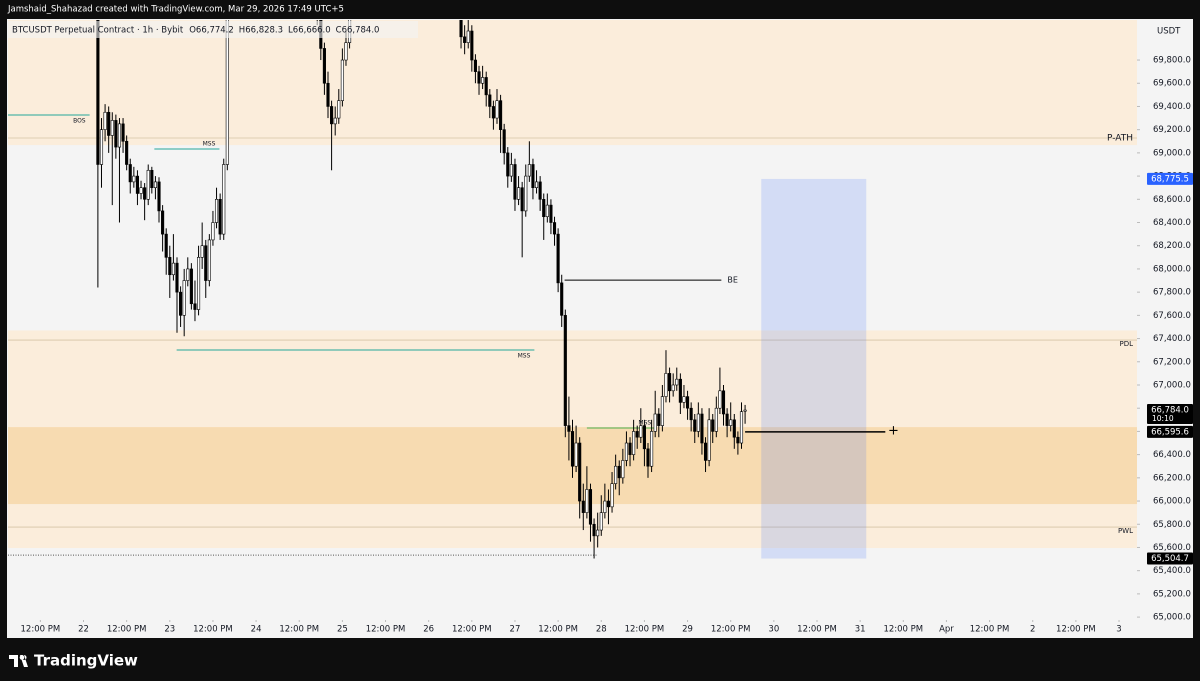  What do you see at coordinates (1172, 246) in the screenshot?
I see `y-tick-label: 68,200.0` at bounding box center [1172, 246].